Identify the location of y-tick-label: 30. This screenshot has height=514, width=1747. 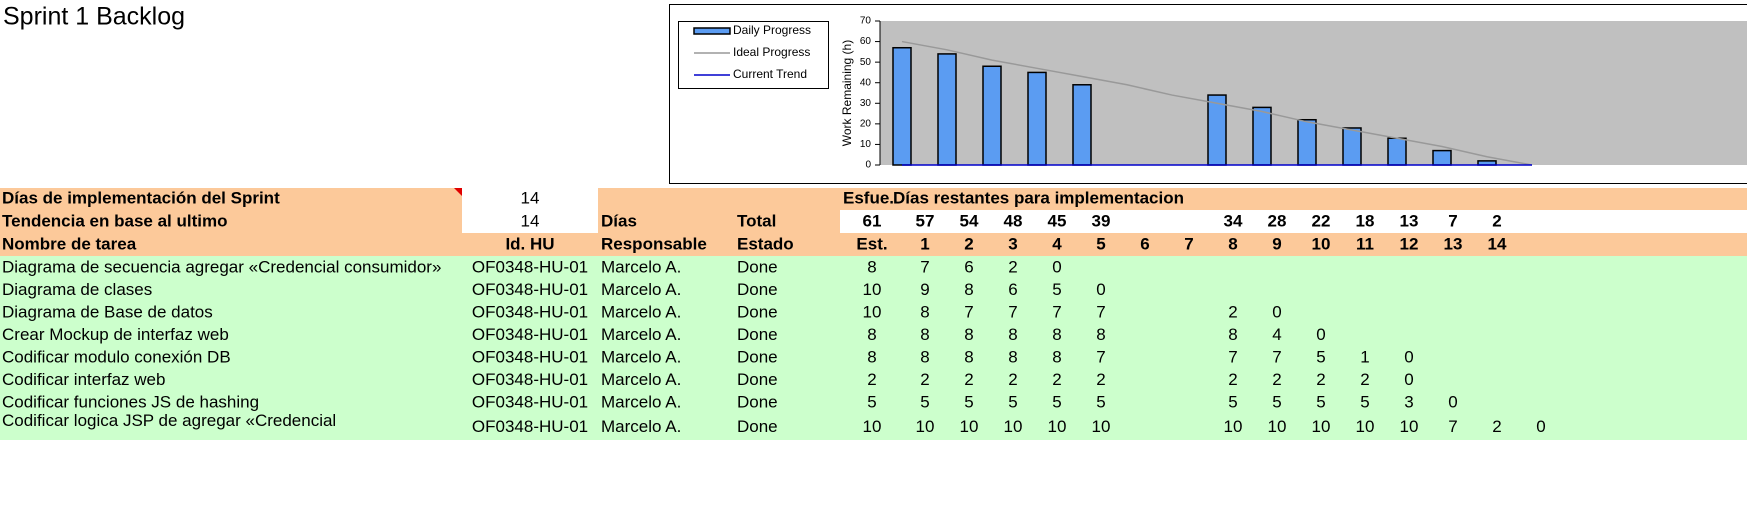
(866, 103).